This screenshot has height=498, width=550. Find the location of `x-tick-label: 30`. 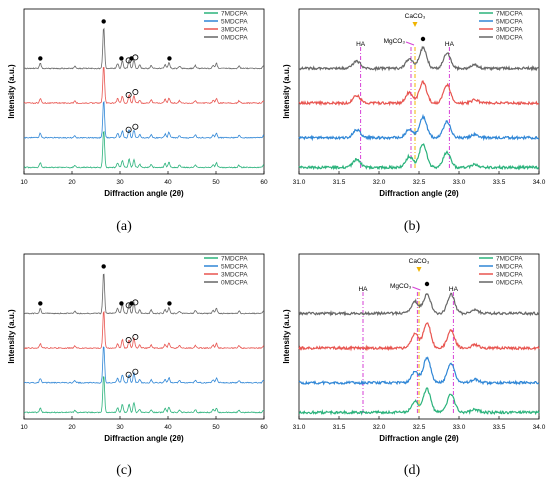

x-tick-label: 30 is located at coordinates (120, 182).